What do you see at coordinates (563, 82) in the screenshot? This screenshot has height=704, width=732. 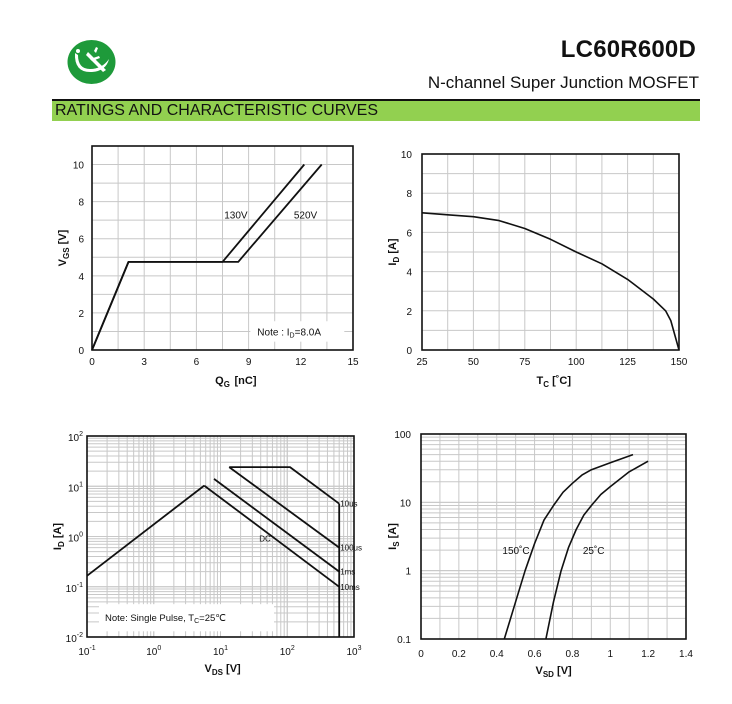 I see `device-subtitle: N-channel Super Junction MOSFET` at bounding box center [563, 82].